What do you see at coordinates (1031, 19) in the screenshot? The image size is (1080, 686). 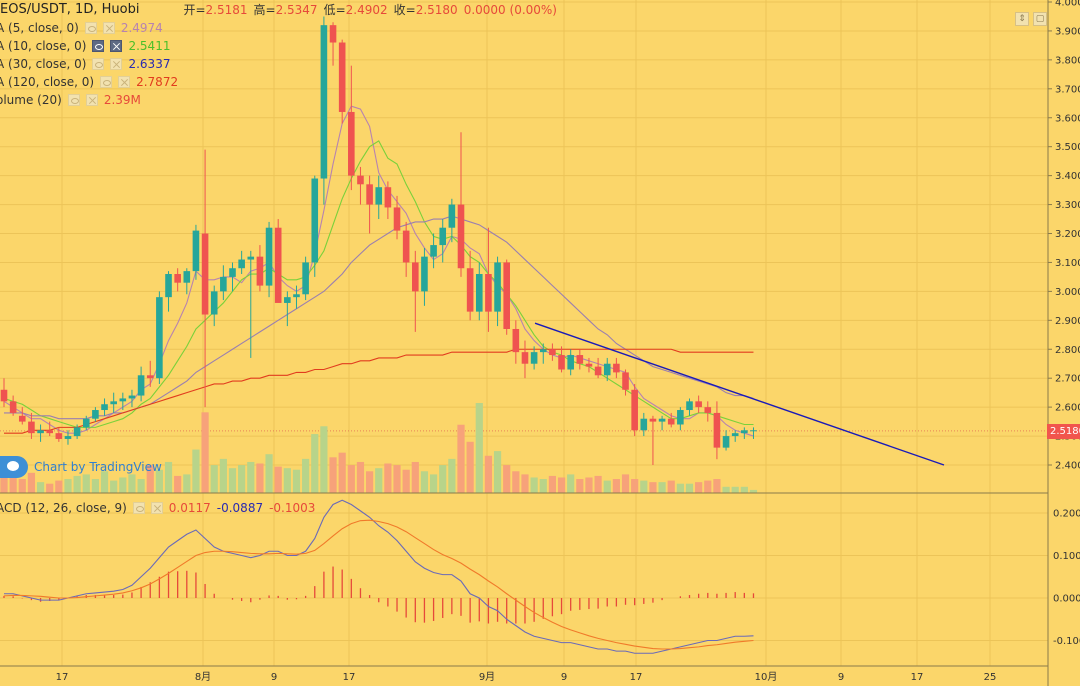 I see `pane-controls: ⇕ ▢` at bounding box center [1031, 19].